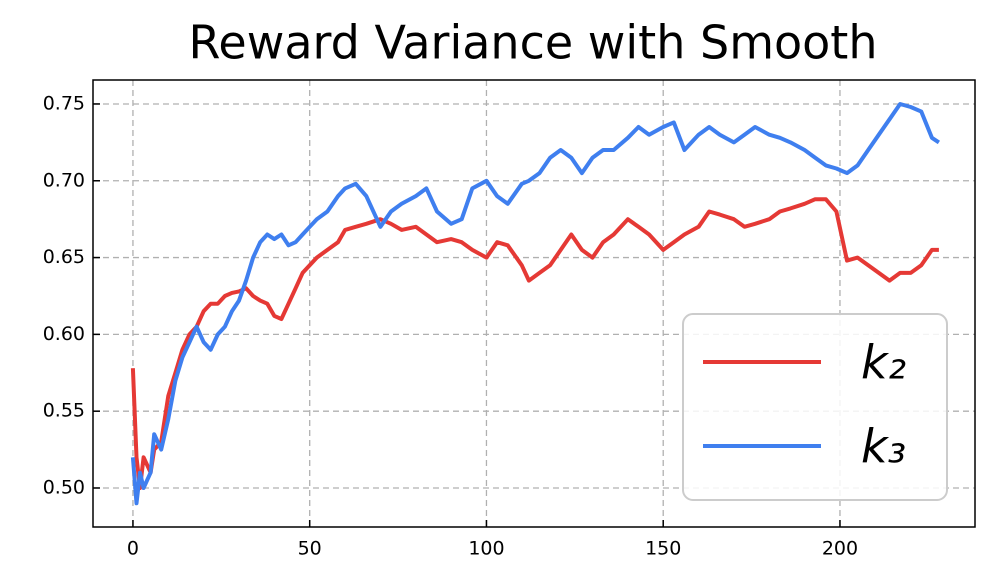  I want to click on x-tick-label: 200, so click(840, 549).